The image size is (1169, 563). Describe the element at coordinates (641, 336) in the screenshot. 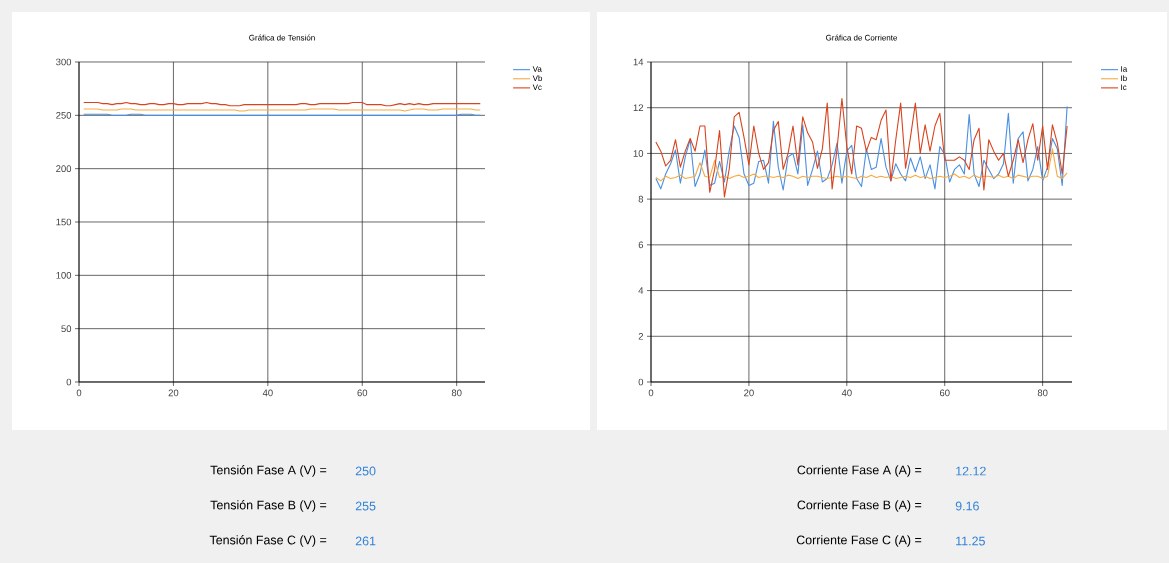

I see `y-tick-label: 2` at that location.